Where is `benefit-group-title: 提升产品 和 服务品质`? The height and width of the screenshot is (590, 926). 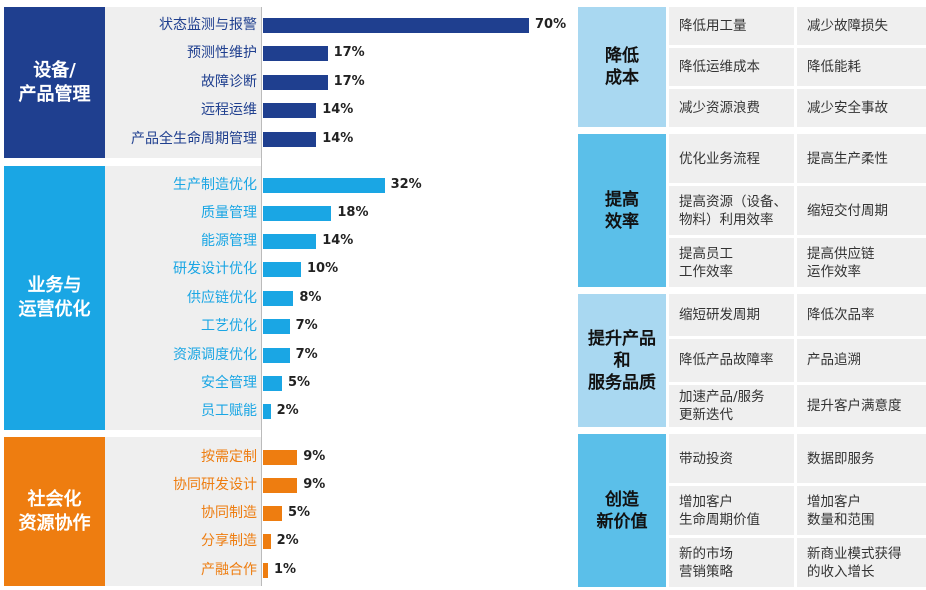 benefit-group-title: 提升产品 和 服务品质 is located at coordinates (622, 360).